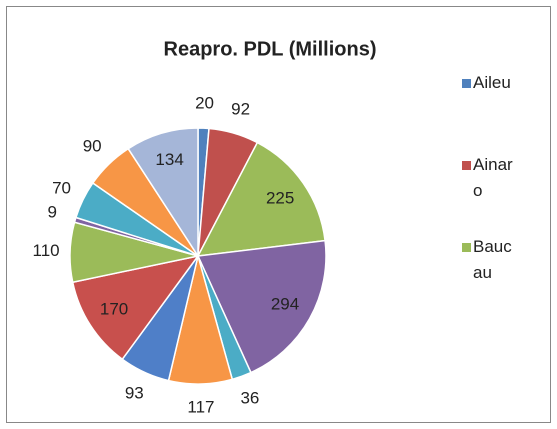 The image size is (557, 429). What do you see at coordinates (285, 303) in the screenshot?
I see `data-label: 294` at bounding box center [285, 303].